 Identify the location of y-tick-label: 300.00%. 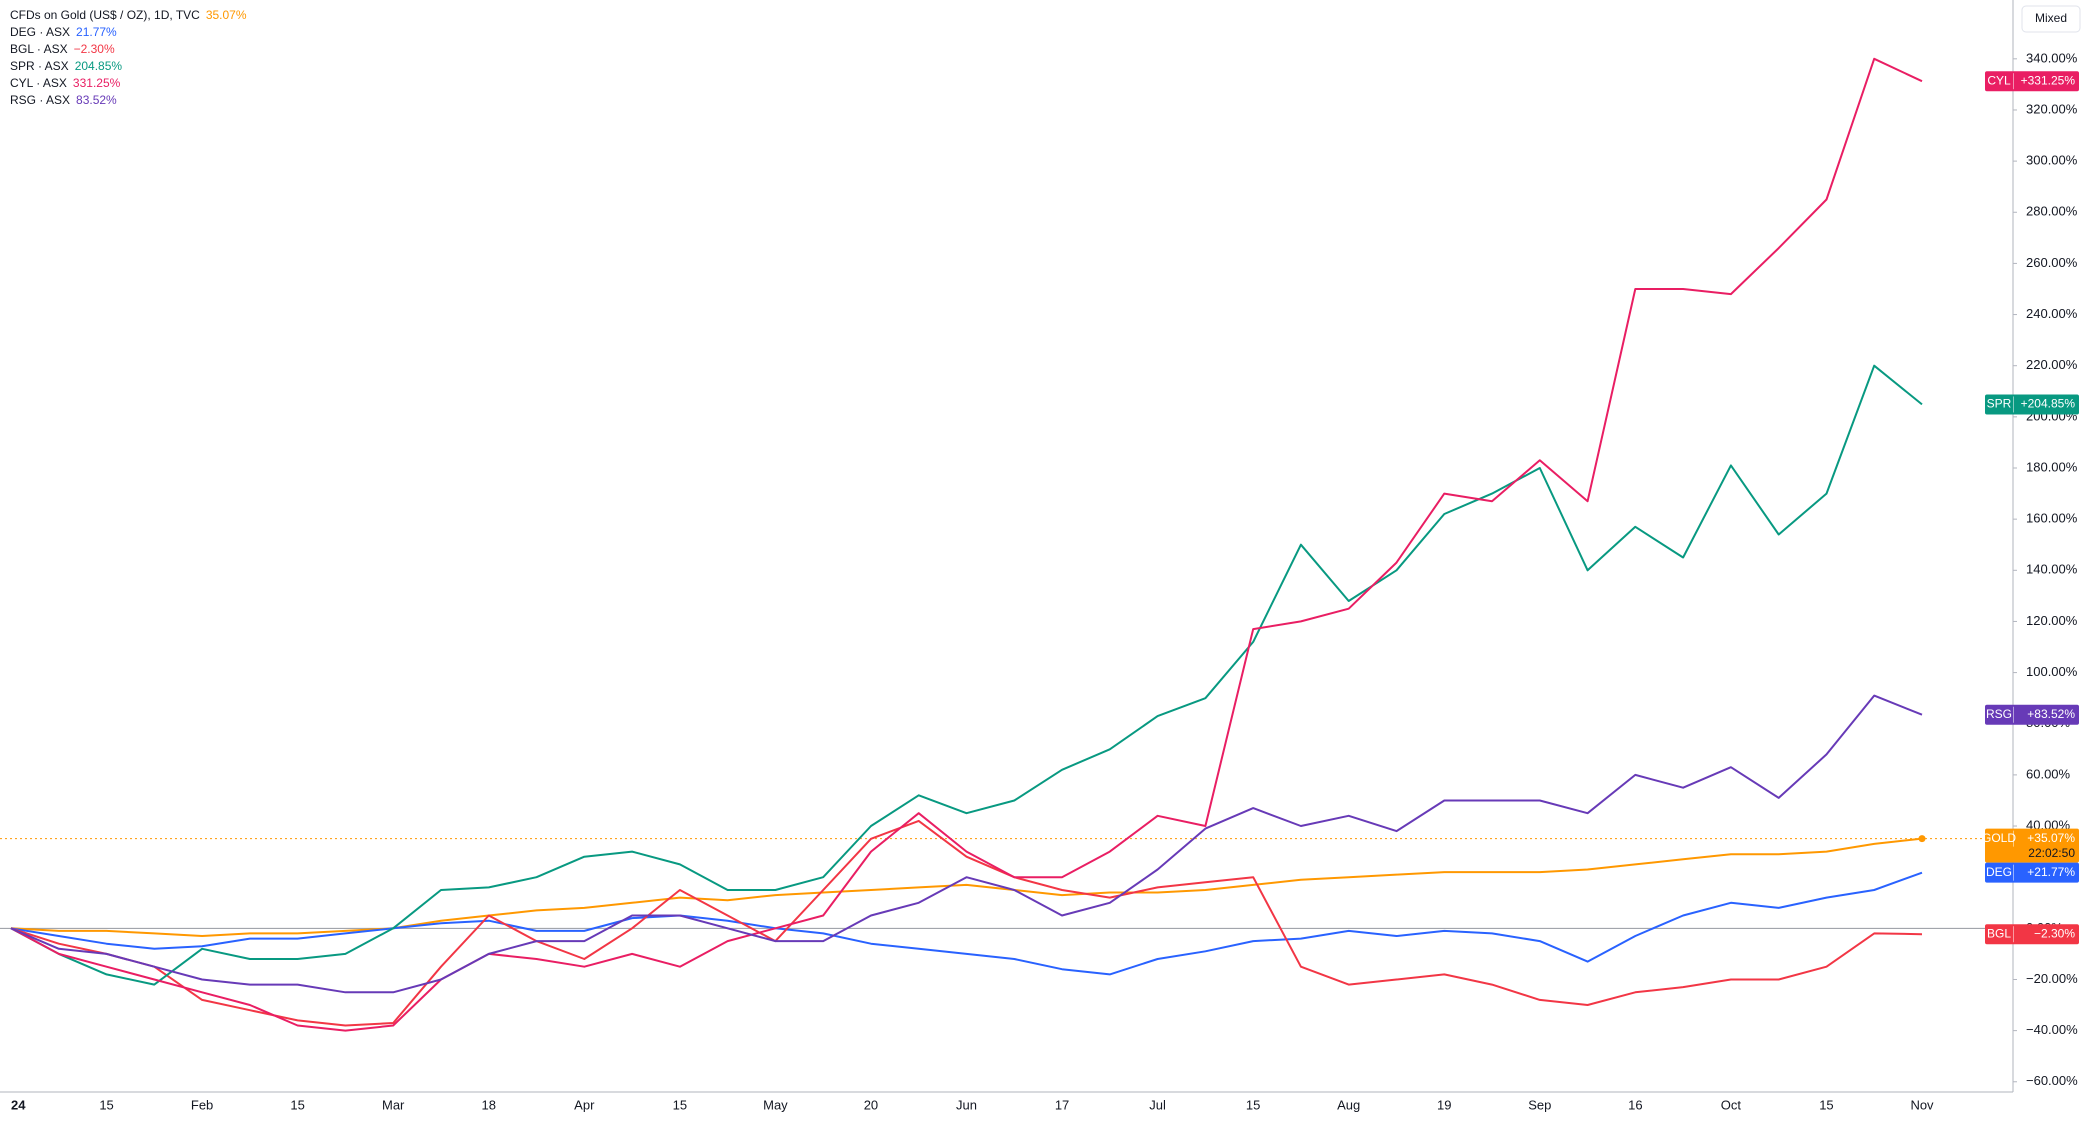
(2052, 160).